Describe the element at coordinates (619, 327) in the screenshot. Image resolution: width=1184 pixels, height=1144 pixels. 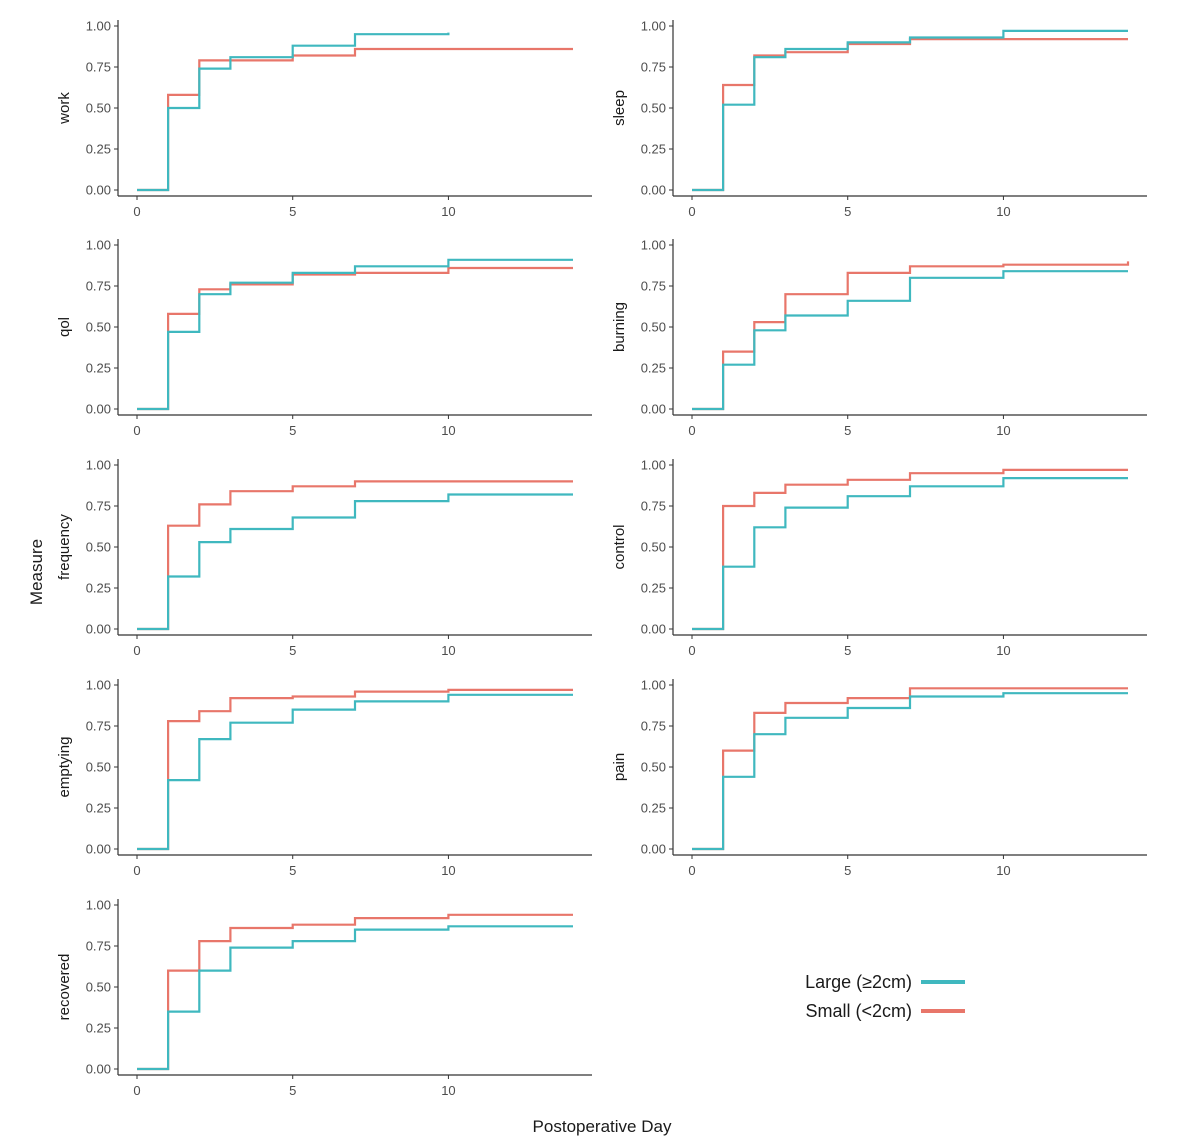
I see `panel-label: burning` at that location.